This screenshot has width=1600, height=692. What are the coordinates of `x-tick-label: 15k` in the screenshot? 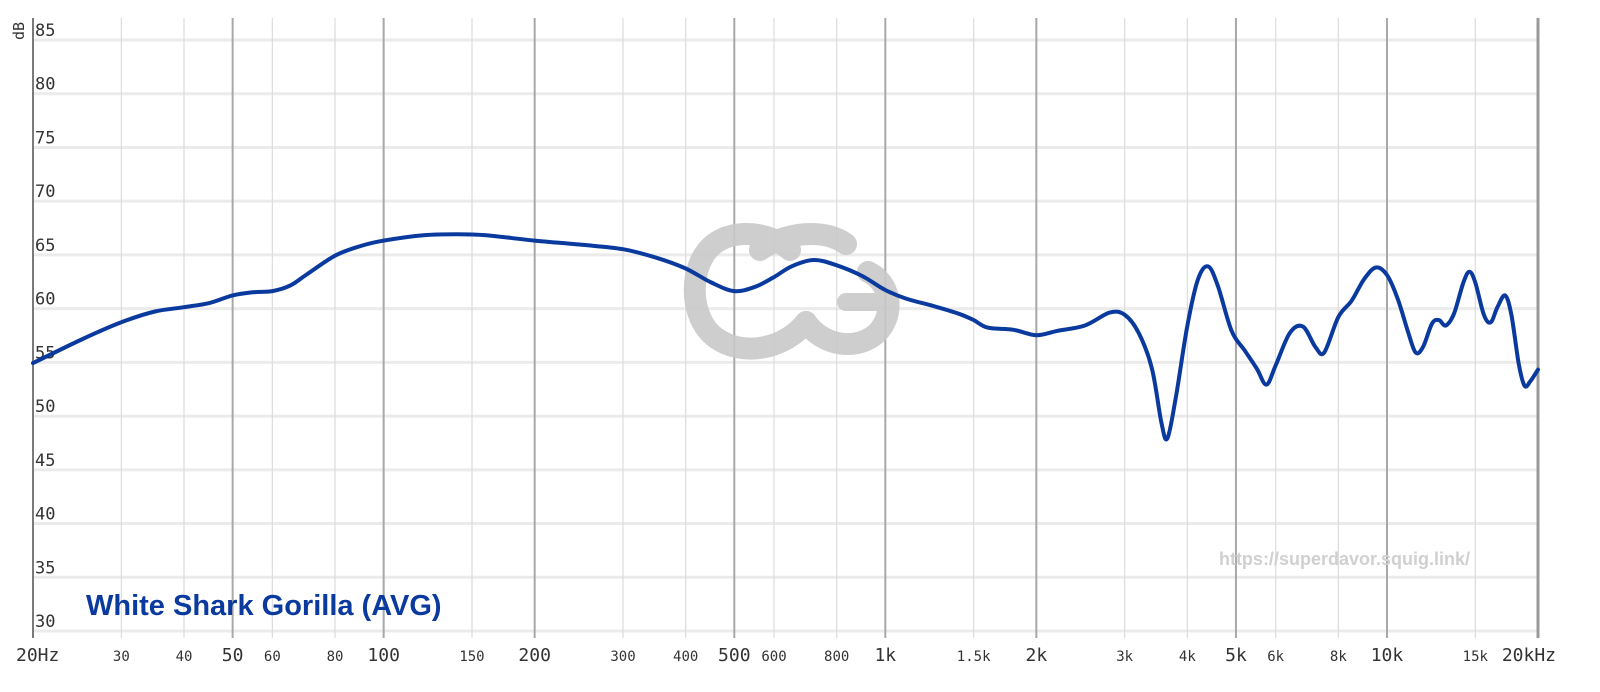 It's located at (1476, 657).